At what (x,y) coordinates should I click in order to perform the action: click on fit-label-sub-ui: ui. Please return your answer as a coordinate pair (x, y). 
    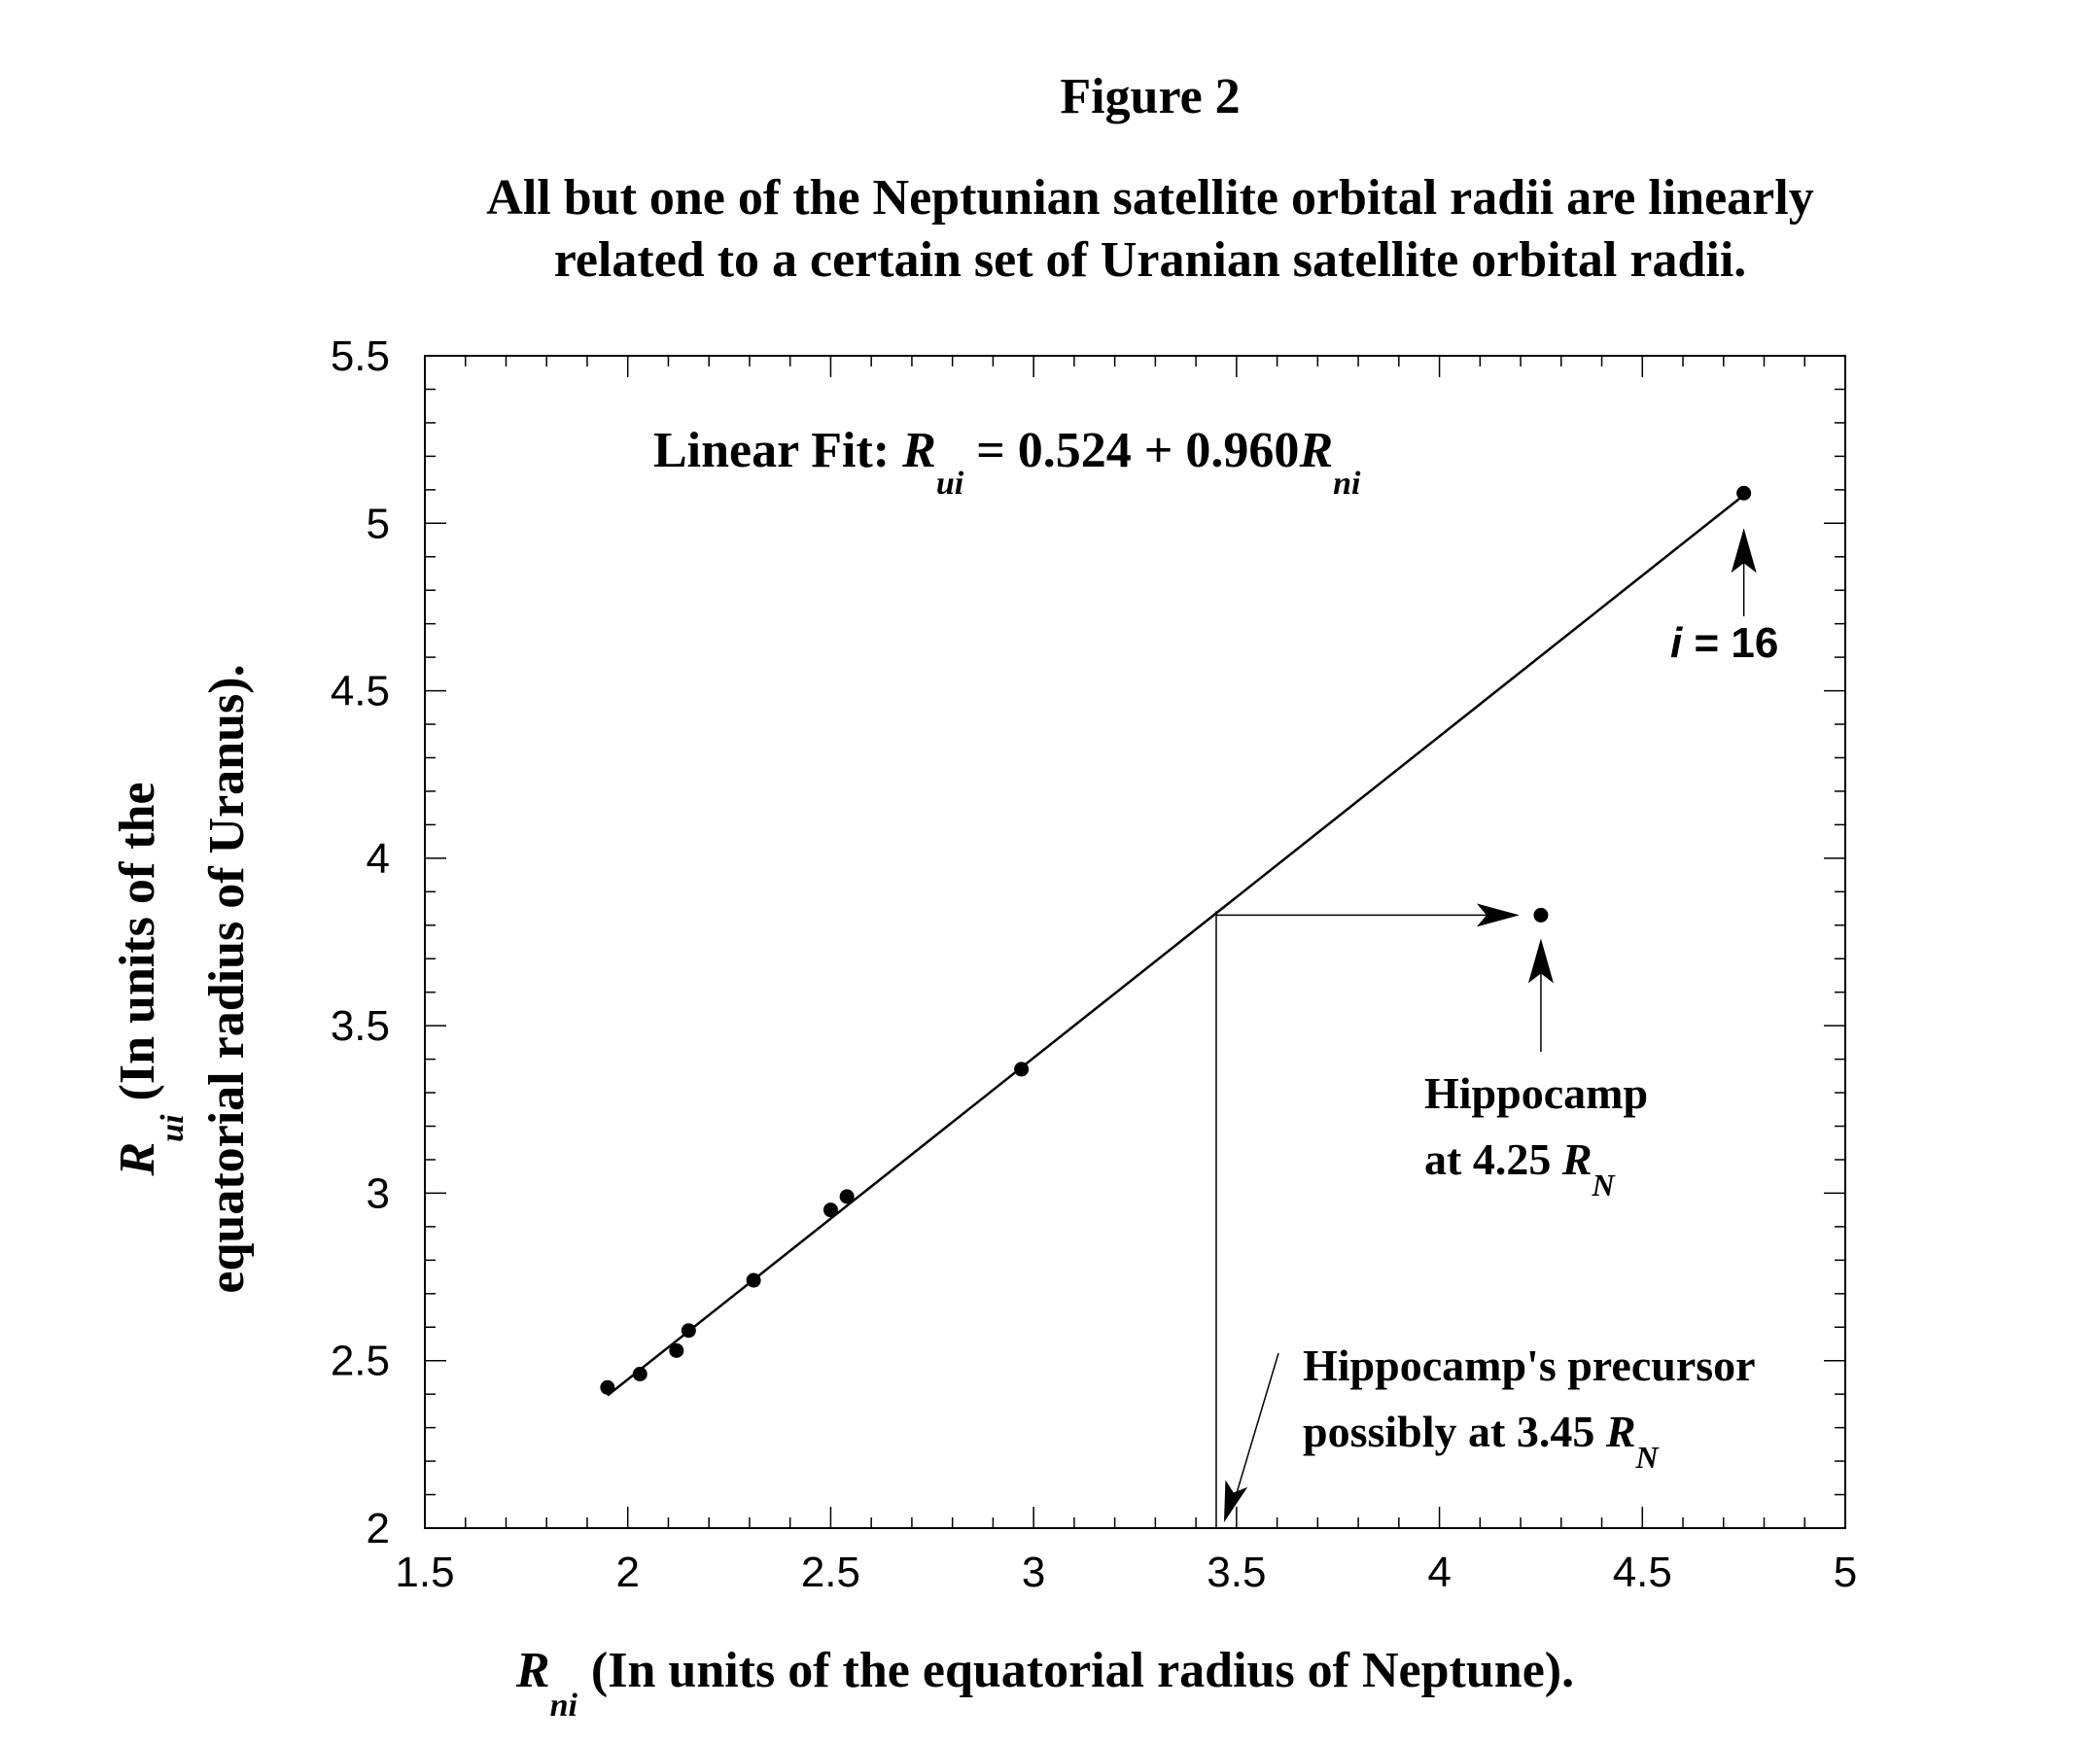
    Looking at the image, I should click on (950, 484).